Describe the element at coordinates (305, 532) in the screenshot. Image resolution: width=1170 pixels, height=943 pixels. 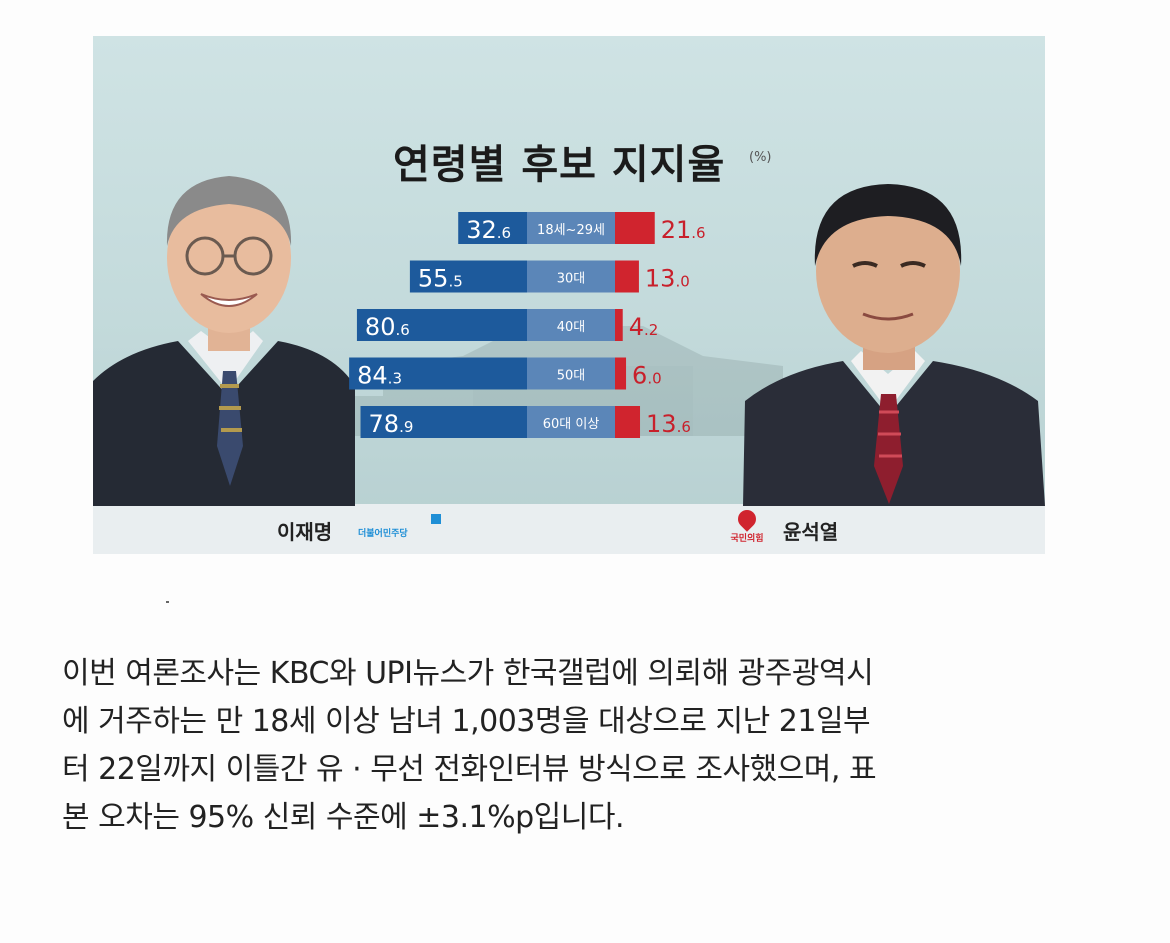
I see `left-candidate-name: 이재명` at that location.